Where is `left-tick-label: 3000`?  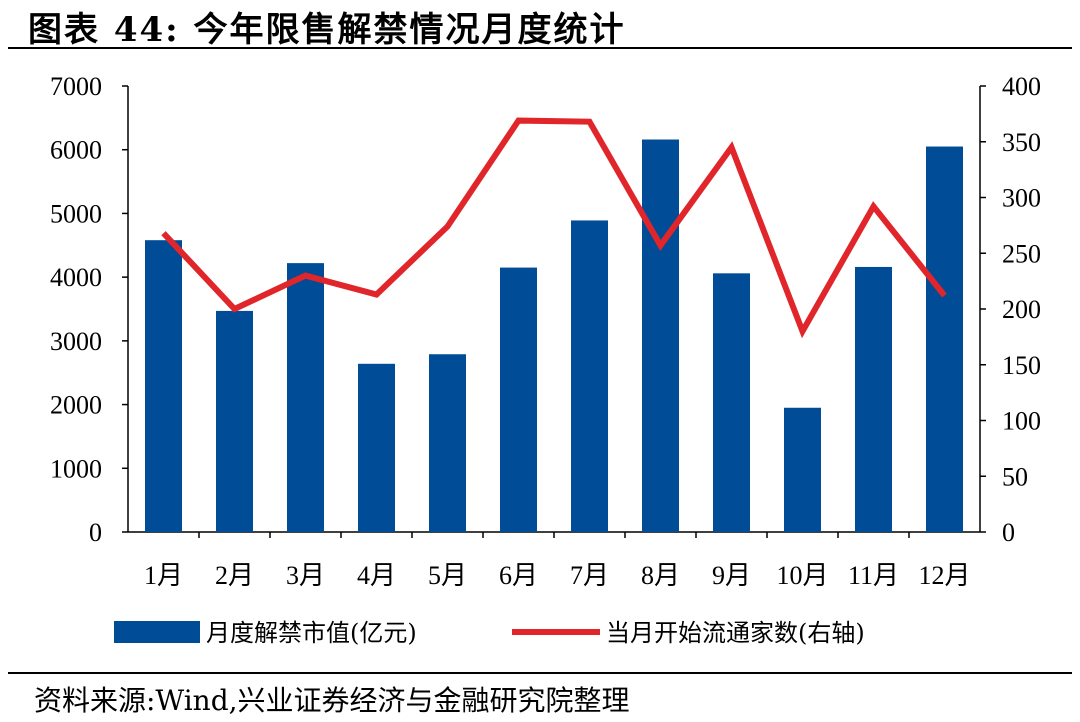 left-tick-label: 3000 is located at coordinates (76, 341).